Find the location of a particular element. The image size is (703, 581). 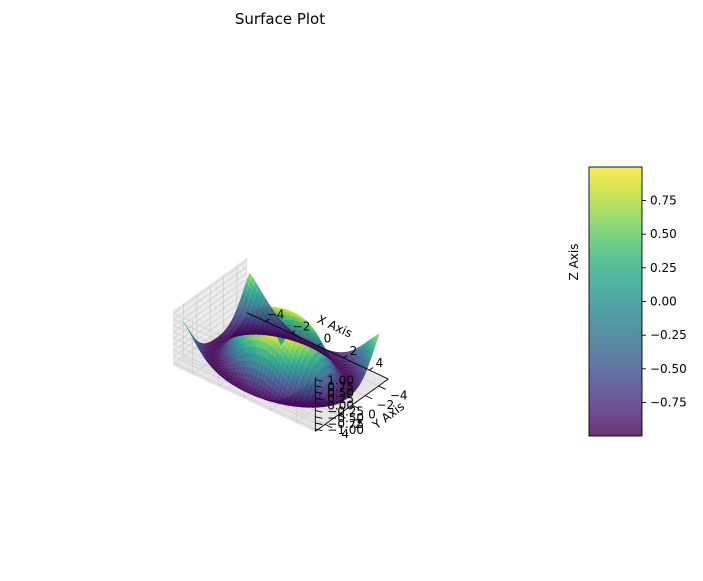

colorbar-tick-label: 0.50 is located at coordinates (663, 234).